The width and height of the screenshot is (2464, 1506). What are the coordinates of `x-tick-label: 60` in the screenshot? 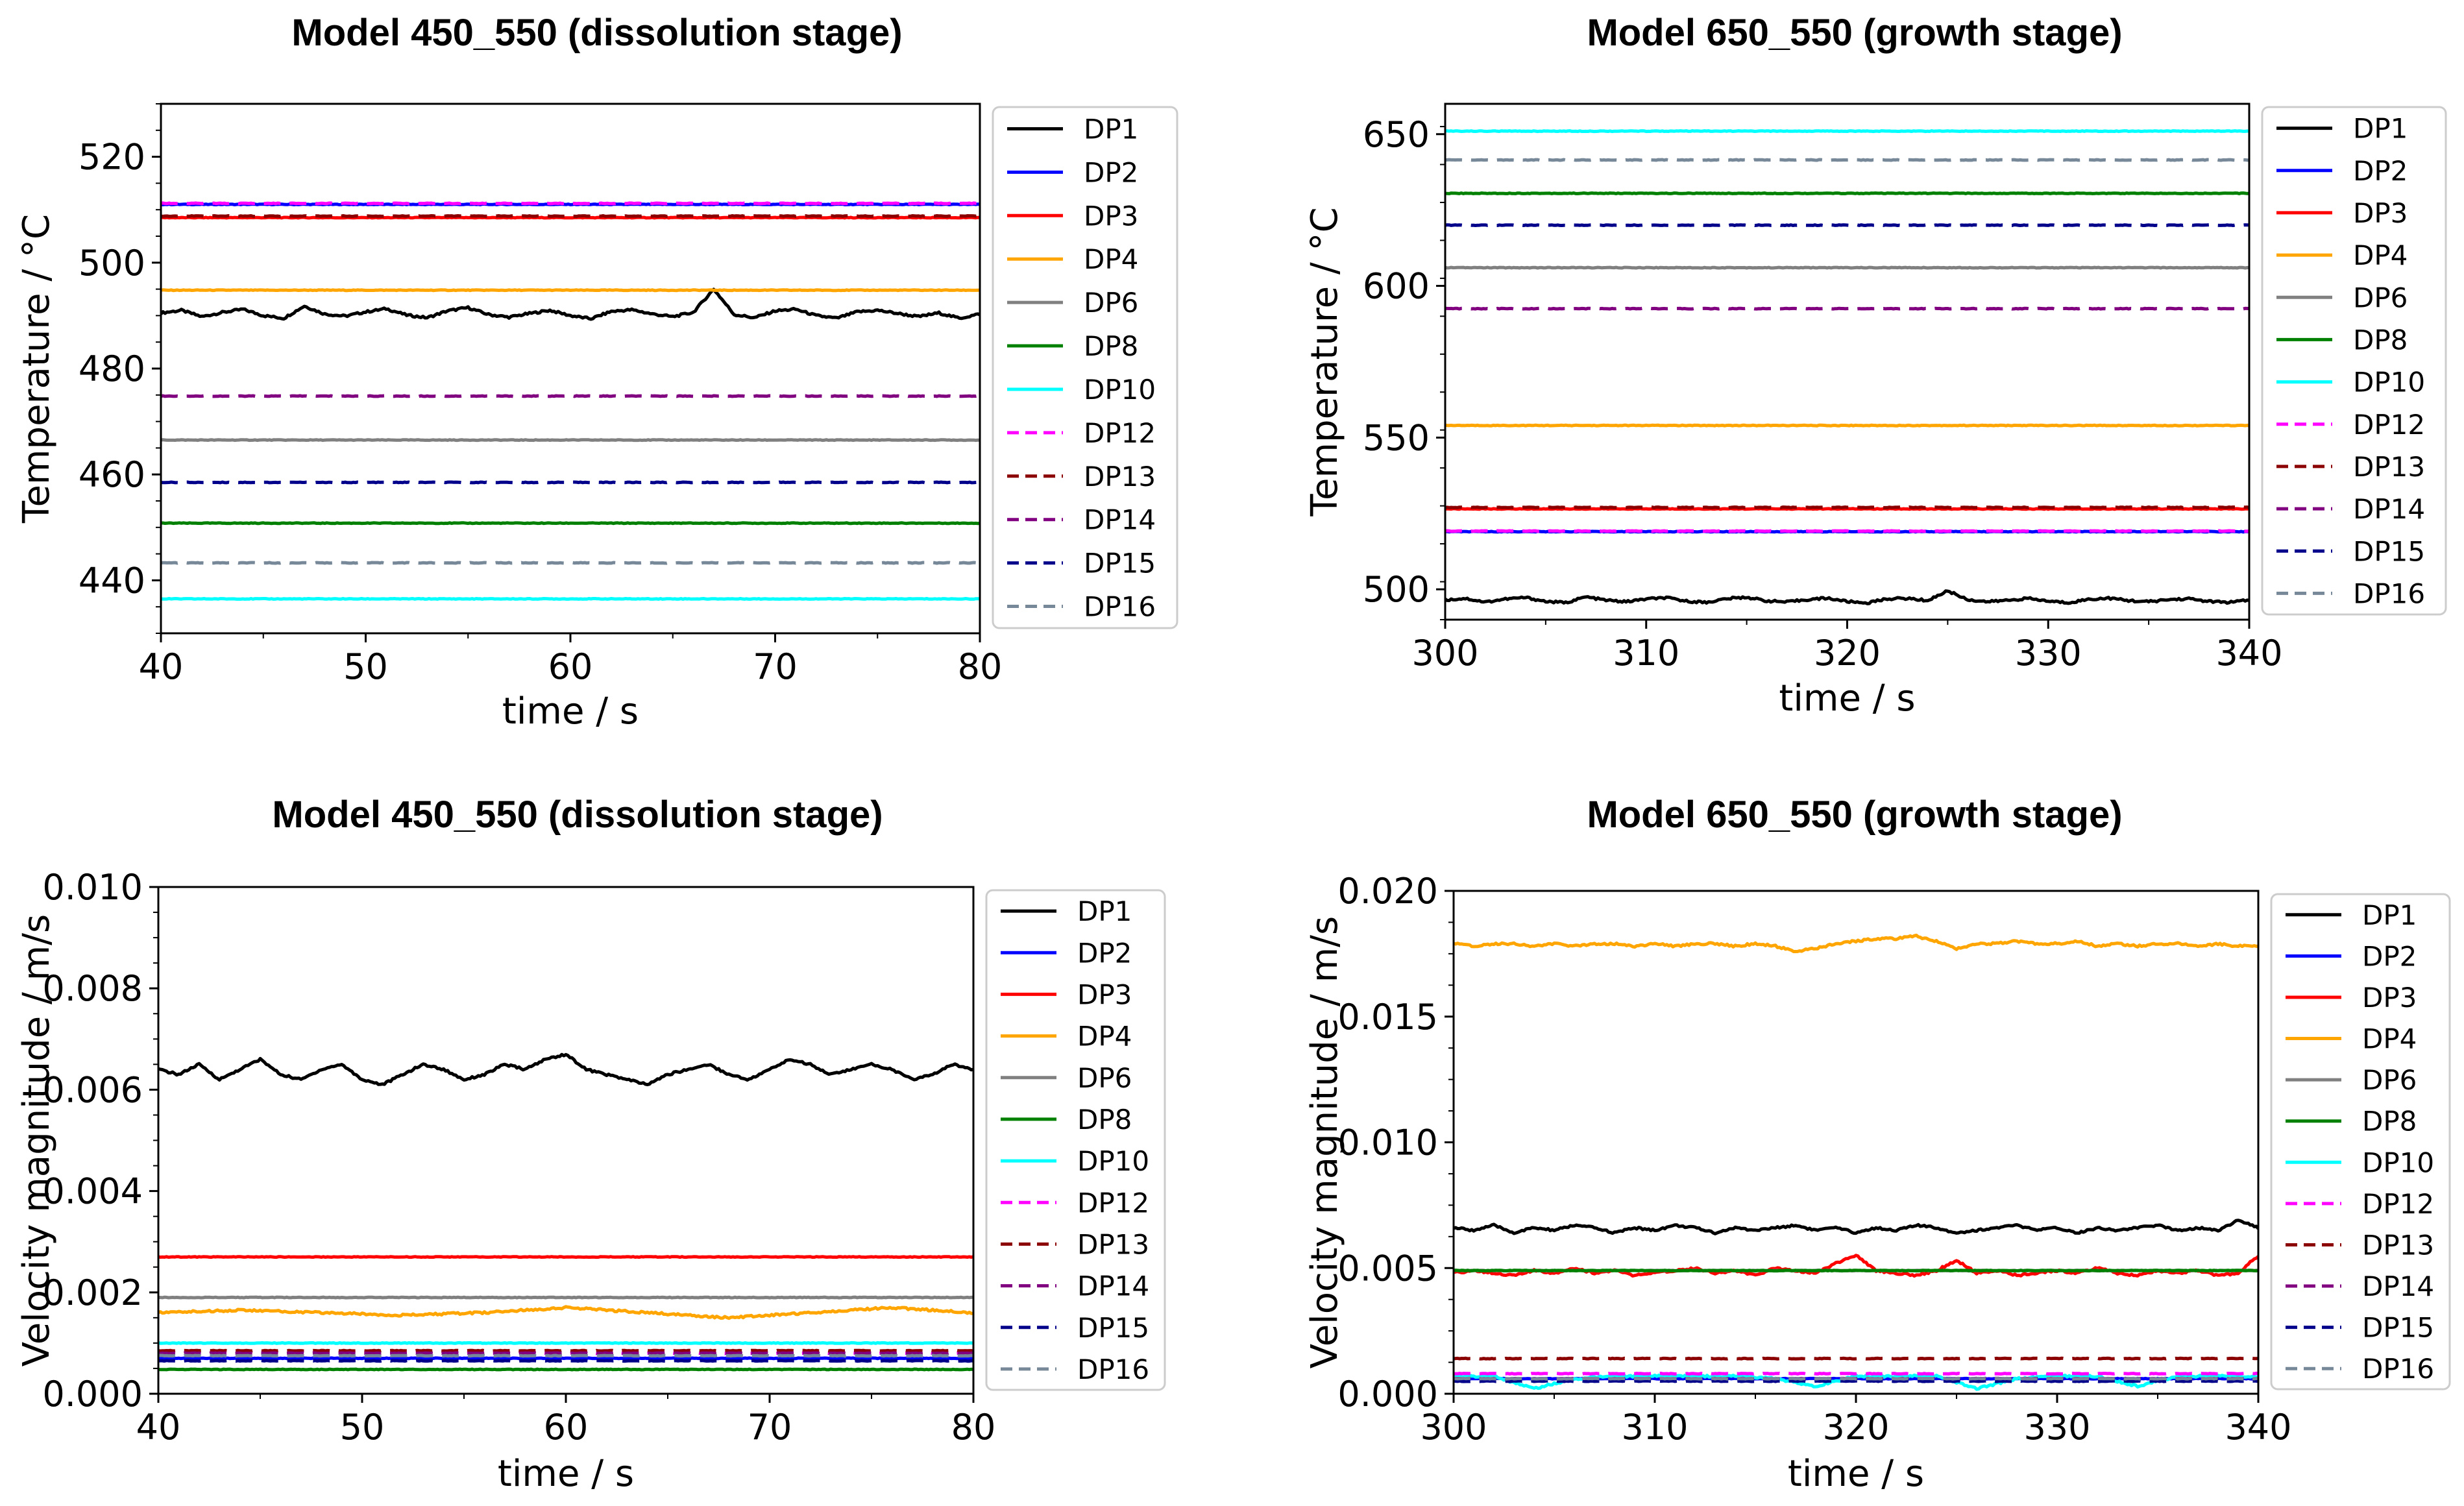 It's located at (567, 1427).